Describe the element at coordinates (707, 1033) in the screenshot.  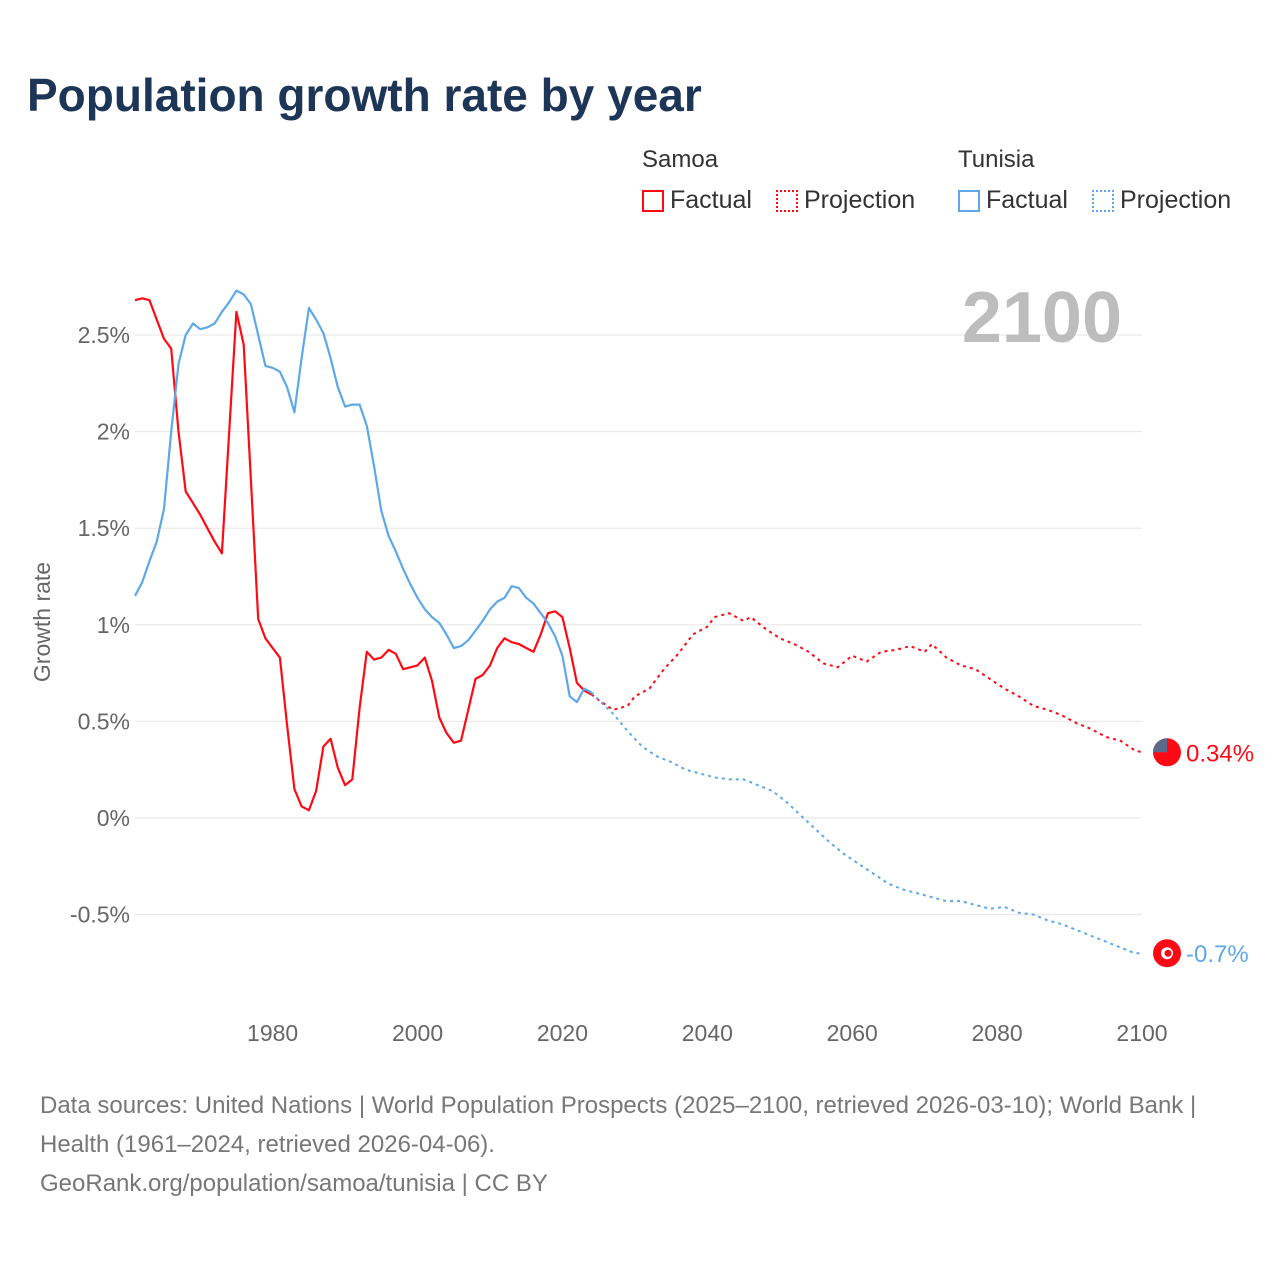
I see `x-tick-label: 2040` at that location.